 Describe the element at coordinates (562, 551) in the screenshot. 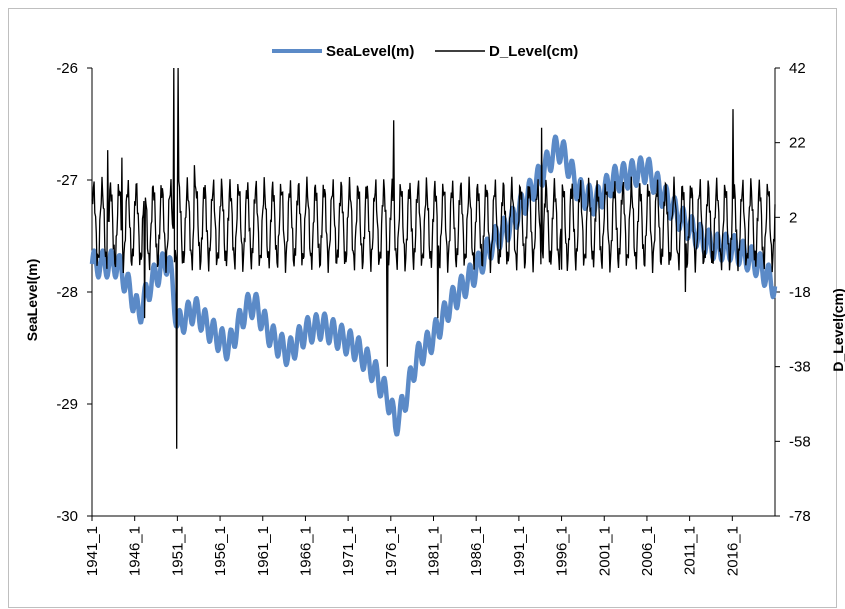

I see `x-tick-label: 1996_1` at that location.